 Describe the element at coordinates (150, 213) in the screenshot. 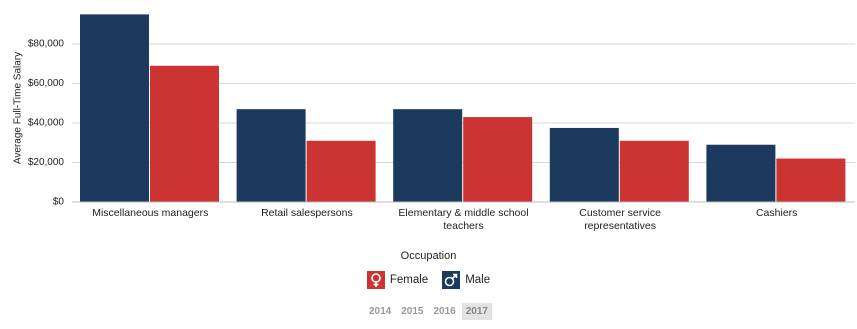

I see `x-tick-label: Miscellaneous managers` at that location.